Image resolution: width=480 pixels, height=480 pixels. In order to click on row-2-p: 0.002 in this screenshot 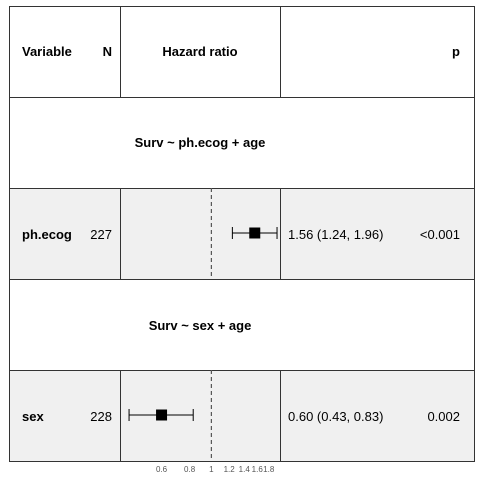, I will do `click(443, 416)`.